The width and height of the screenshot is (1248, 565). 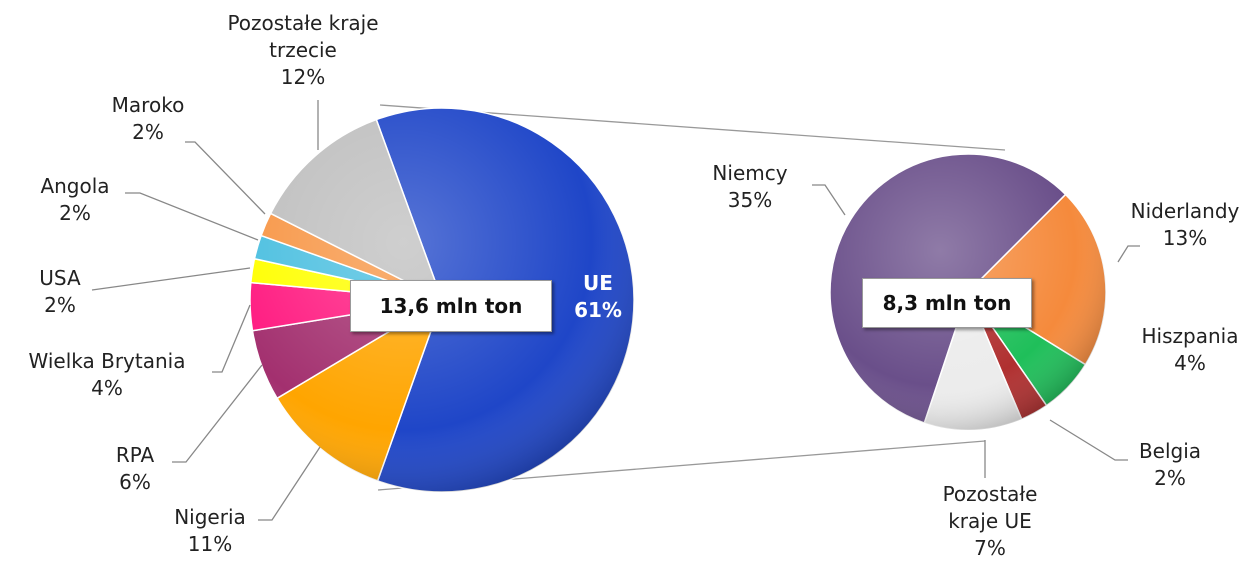 What do you see at coordinates (303, 36) in the screenshot?
I see `label-name: Pozostałe kraje trzecie` at bounding box center [303, 36].